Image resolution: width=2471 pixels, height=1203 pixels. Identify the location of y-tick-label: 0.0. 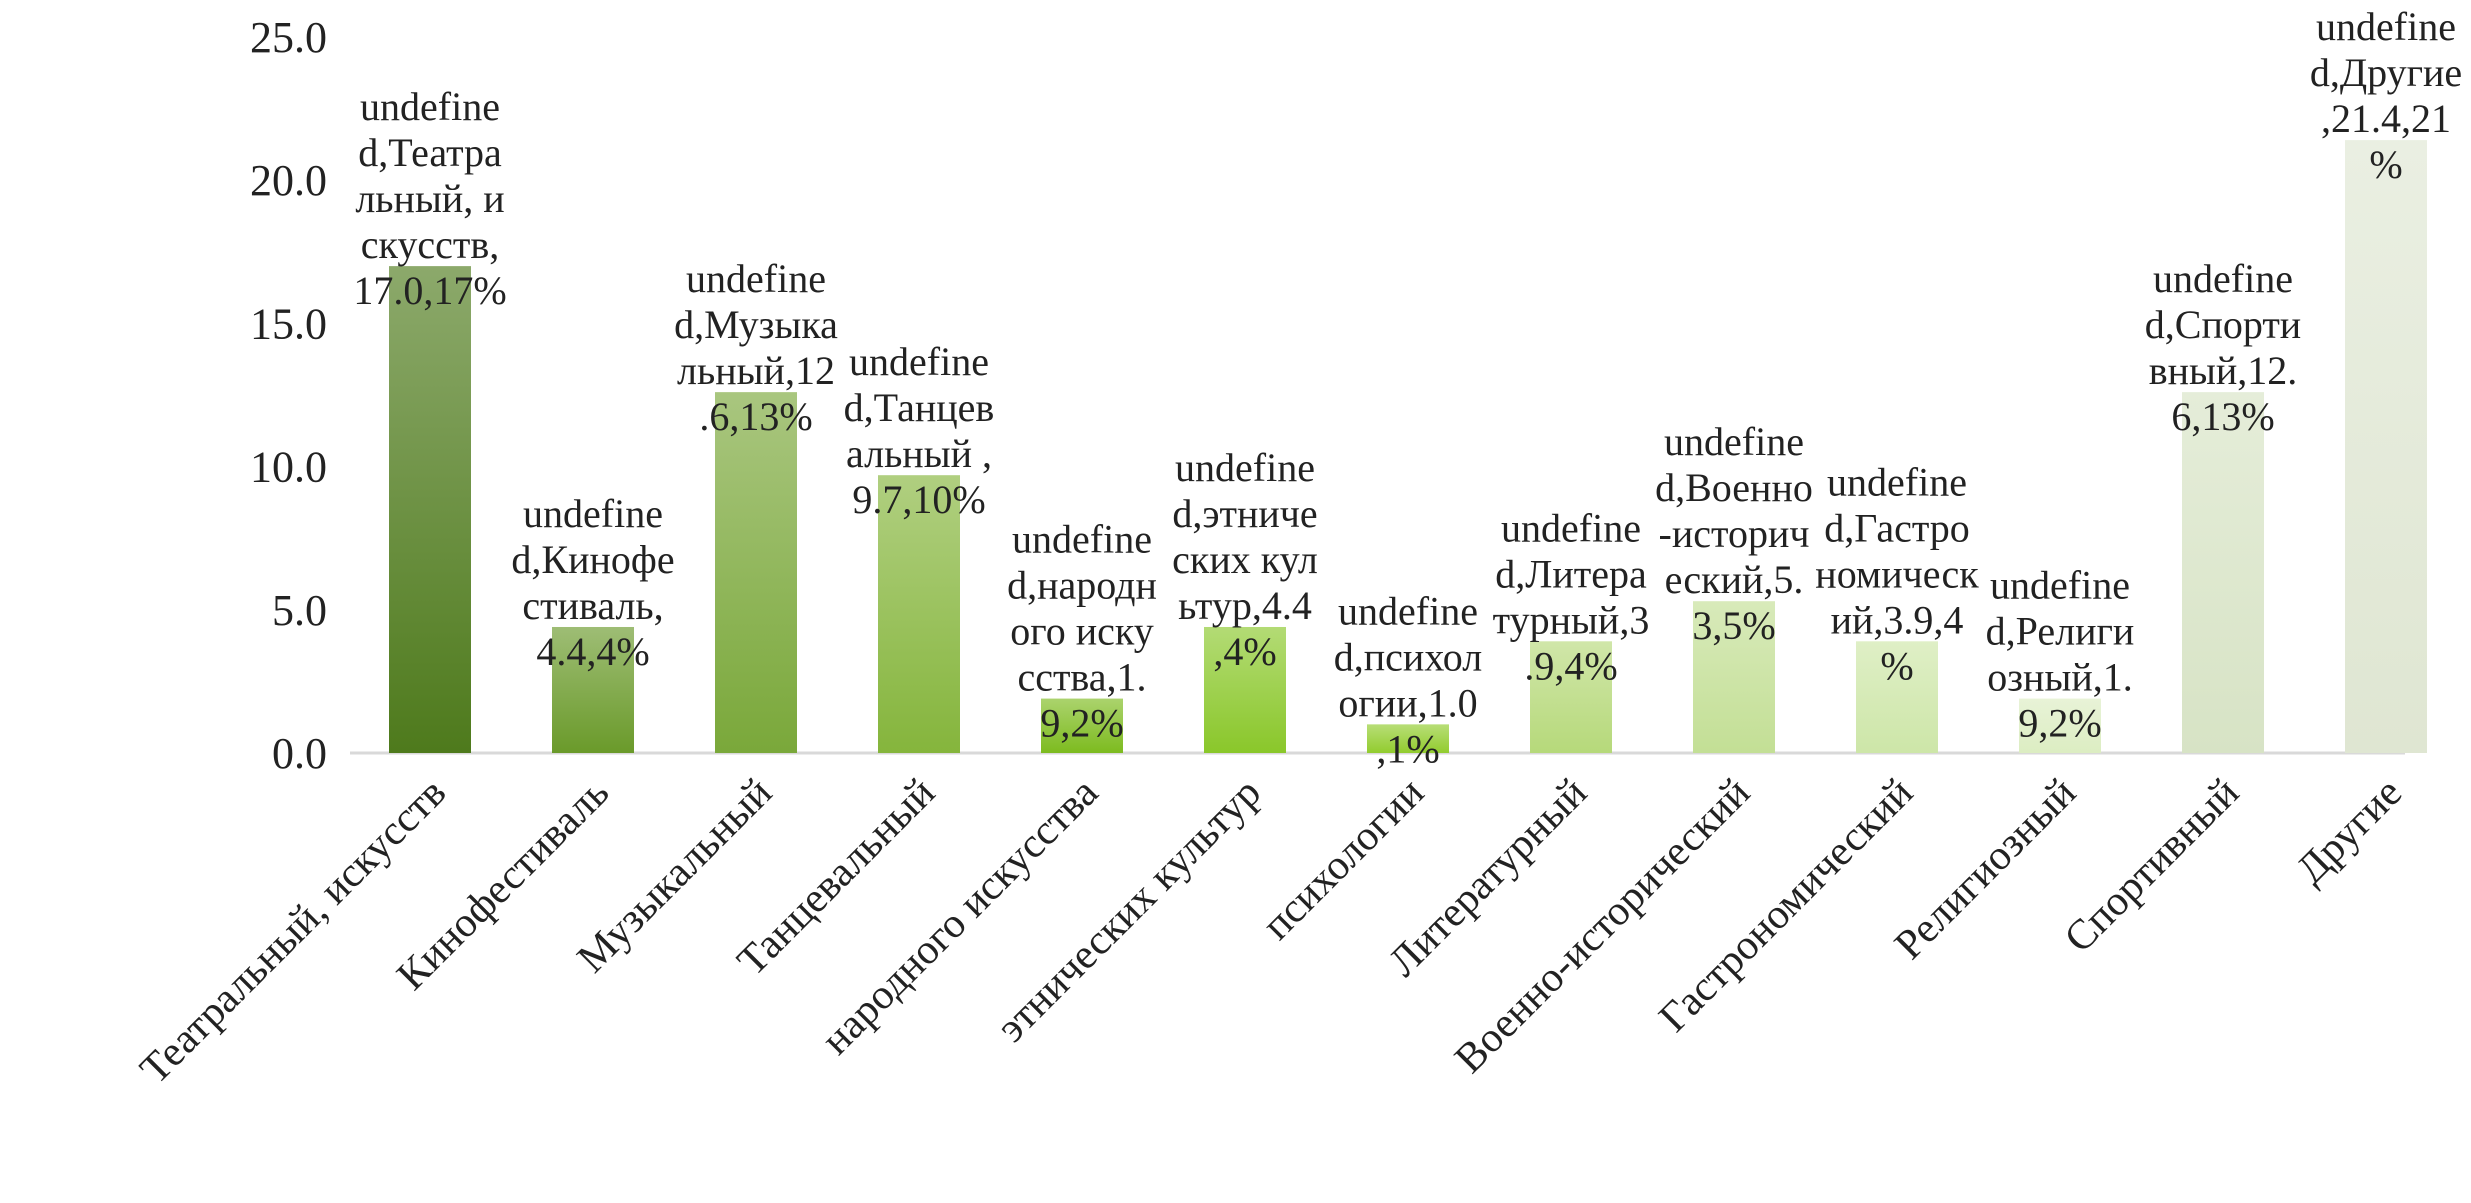
(299, 753).